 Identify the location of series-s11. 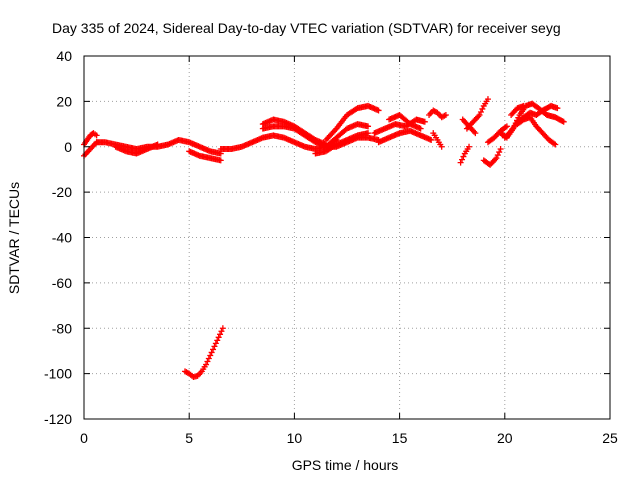
(347, 135).